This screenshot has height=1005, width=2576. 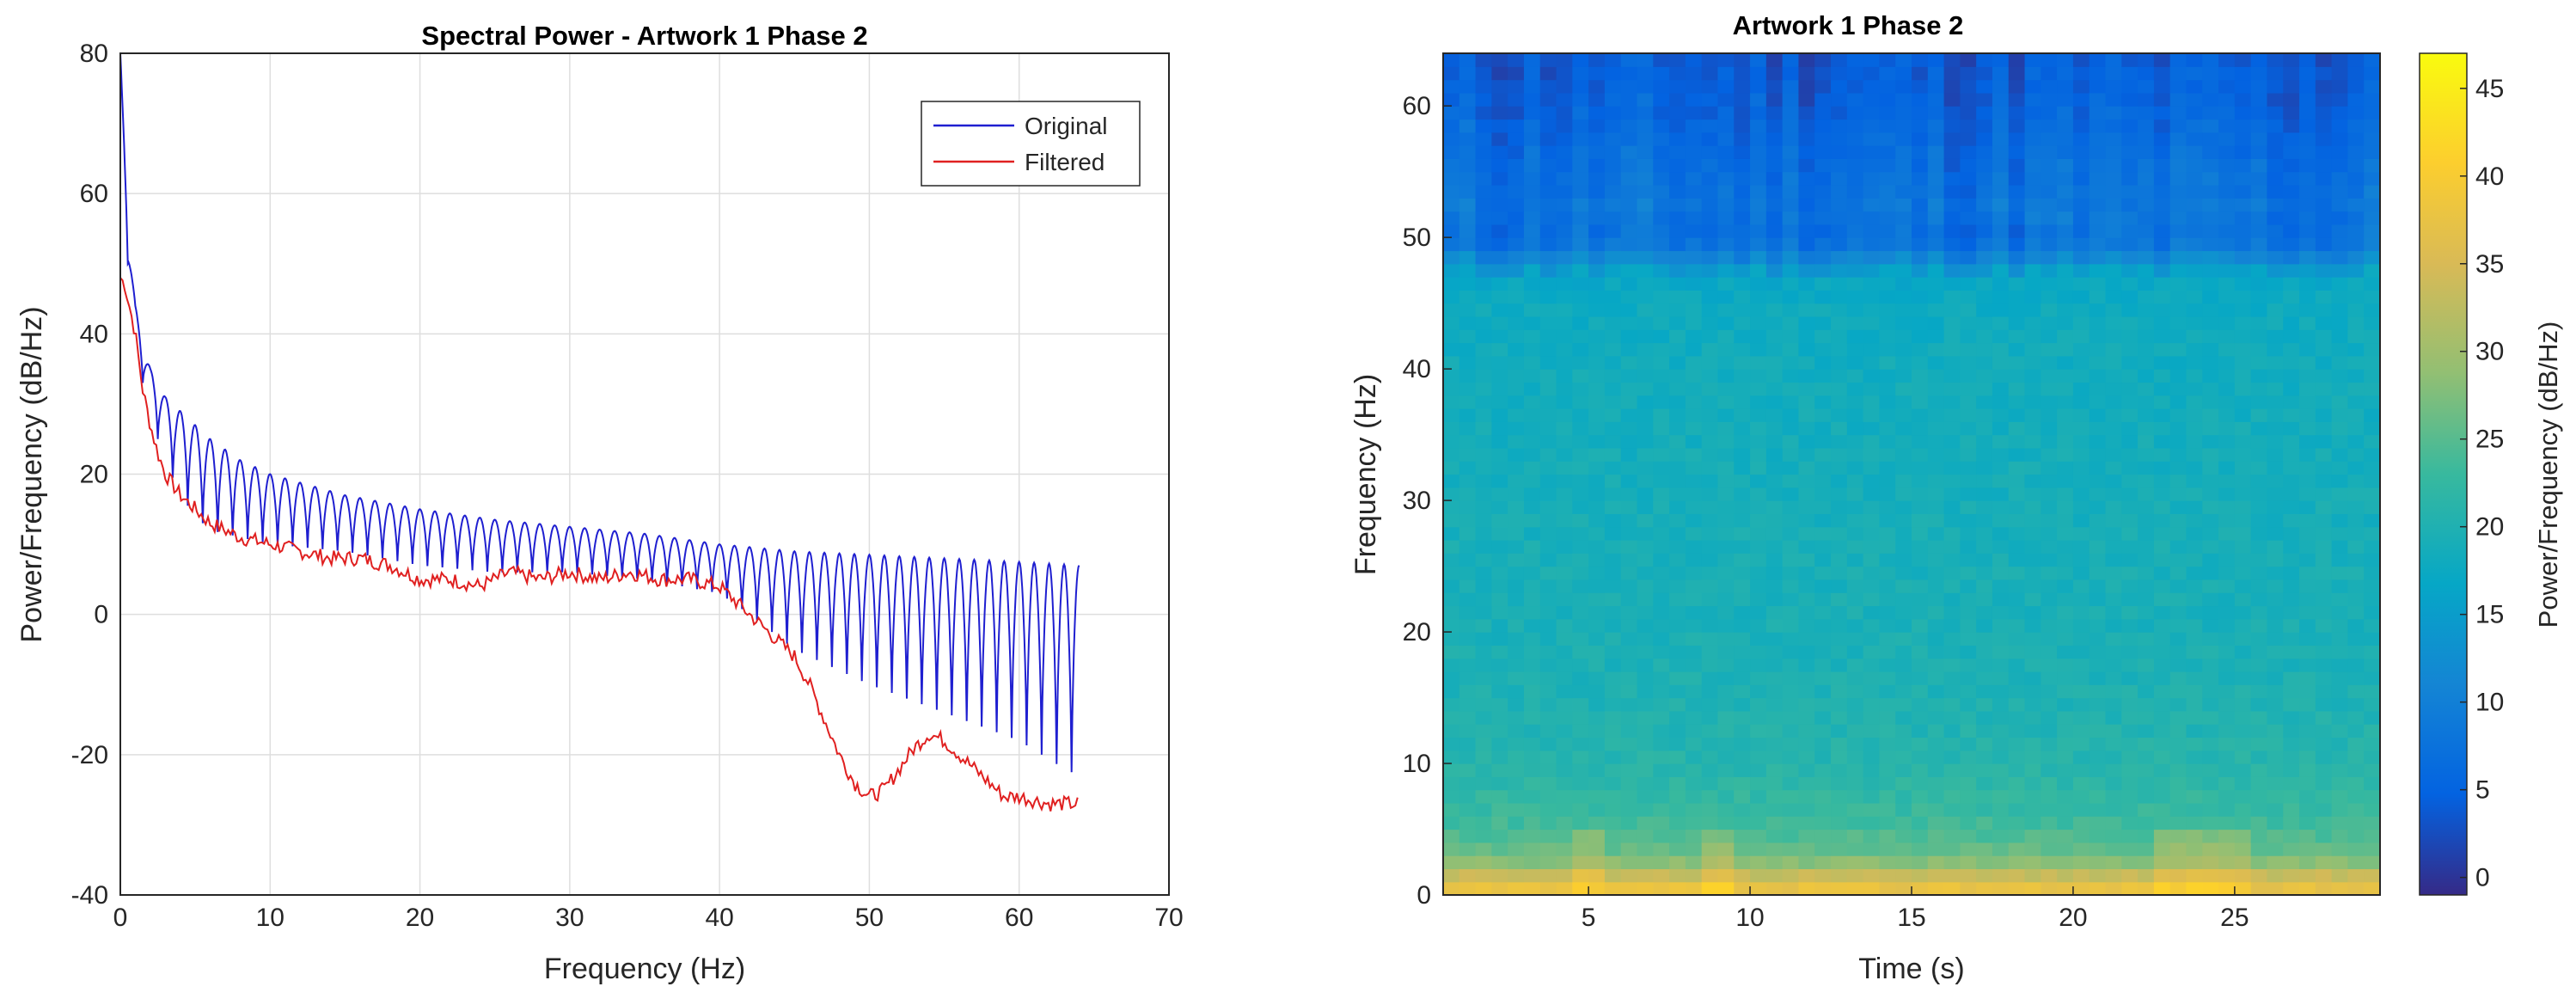 I want to click on heatmap-x-axis-label: Time (s), so click(x=1911, y=969).